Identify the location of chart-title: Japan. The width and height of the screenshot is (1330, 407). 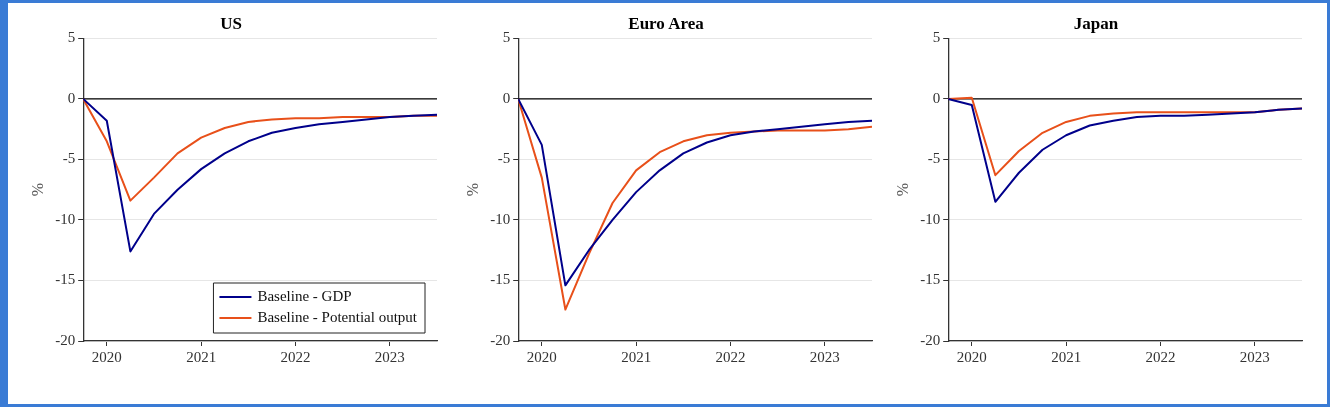
(1096, 23).